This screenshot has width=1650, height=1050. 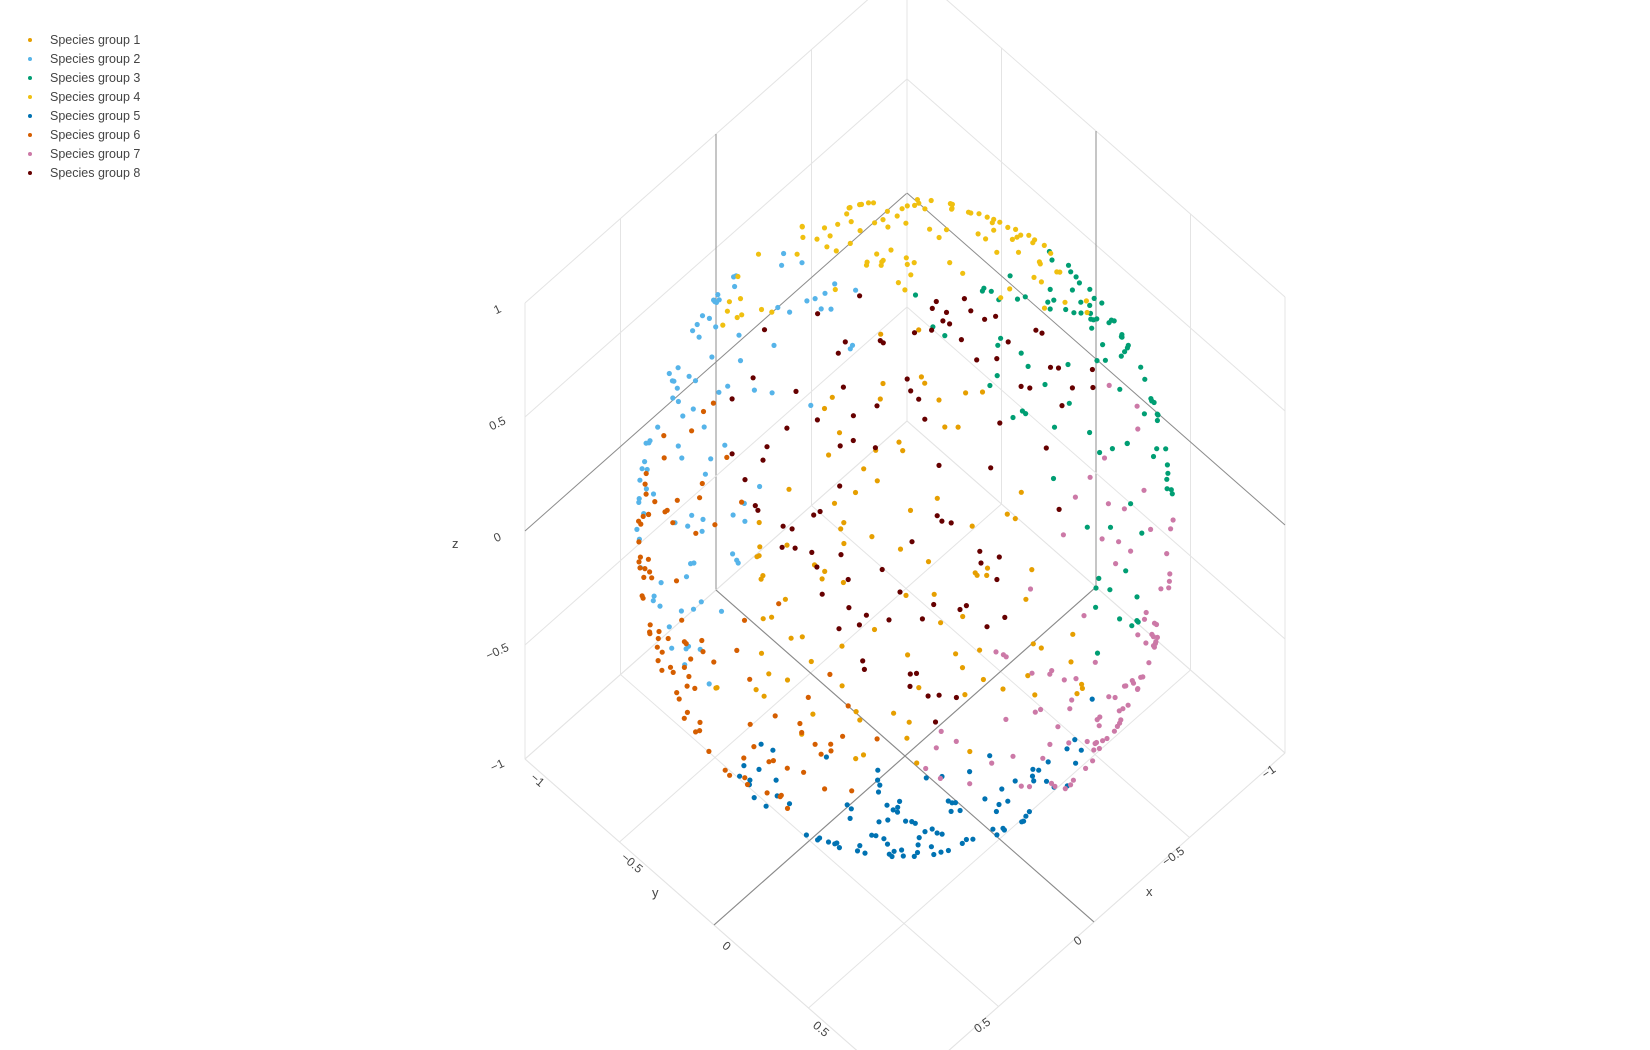 I want to click on legend-marker-icon, so click(x=30, y=39).